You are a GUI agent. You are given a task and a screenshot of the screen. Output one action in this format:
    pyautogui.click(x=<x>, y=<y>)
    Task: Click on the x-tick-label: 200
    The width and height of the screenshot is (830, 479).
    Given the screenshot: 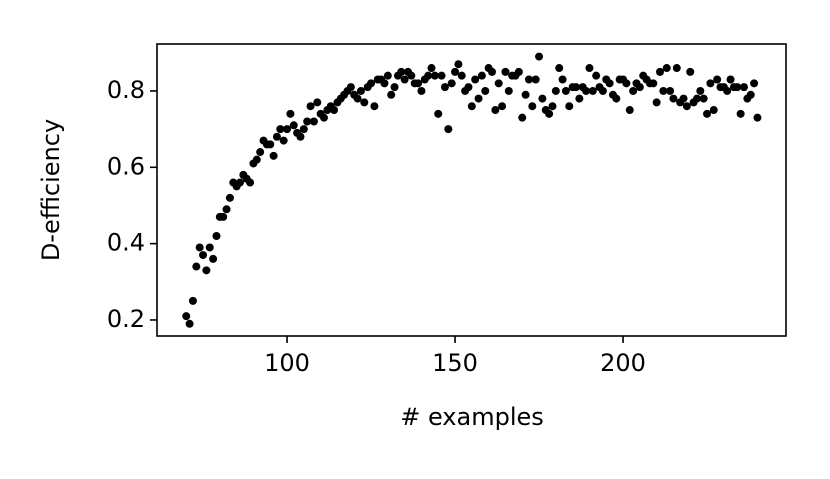 What is the action you would take?
    pyautogui.click(x=623, y=363)
    